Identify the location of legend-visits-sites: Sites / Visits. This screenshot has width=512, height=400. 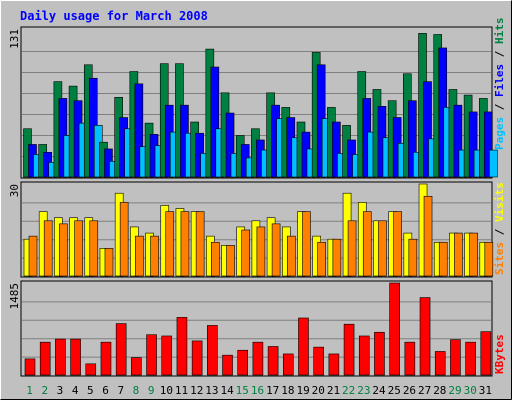
(499, 228).